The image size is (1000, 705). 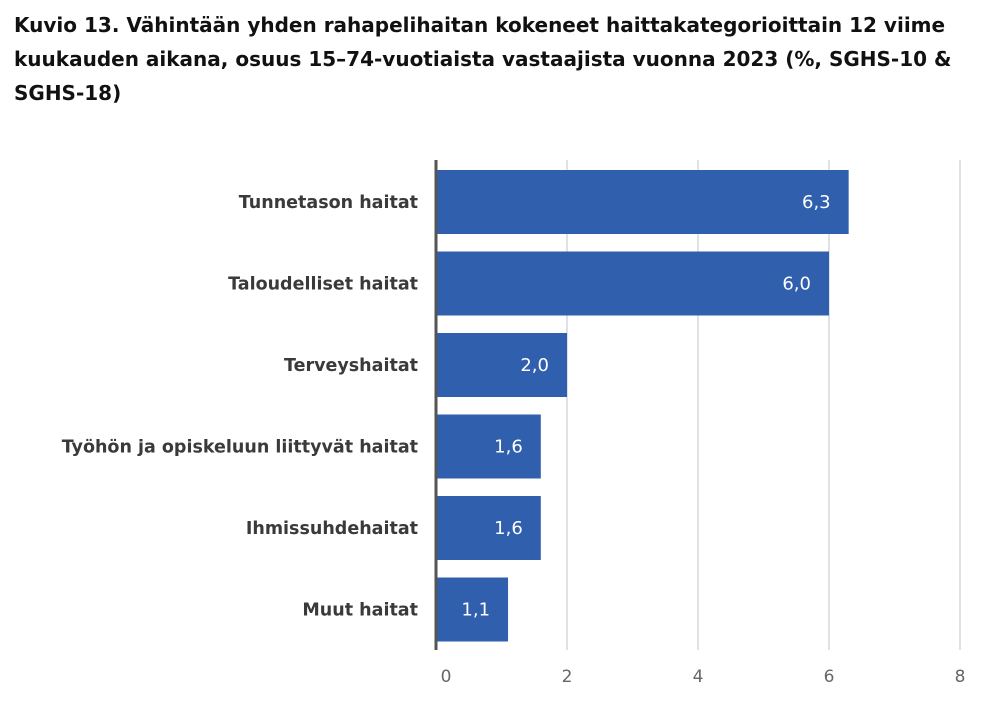 I want to click on x-tick-label: 8, so click(x=960, y=677).